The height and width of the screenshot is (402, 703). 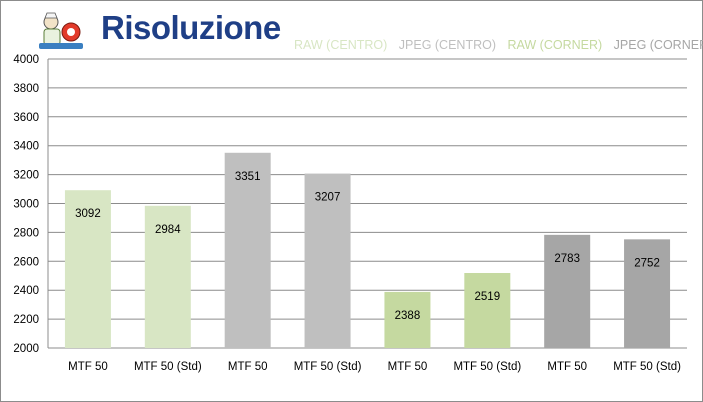 I want to click on data-label: 2783, so click(x=567, y=259).